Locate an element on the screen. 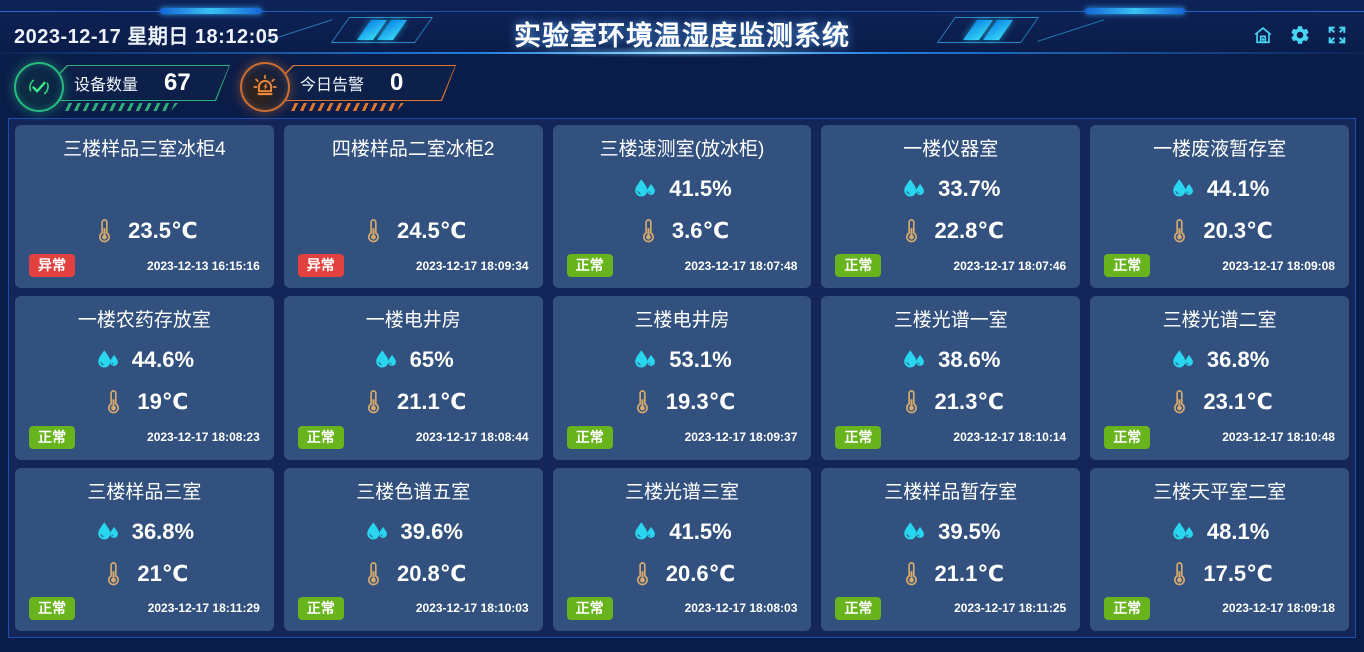 Image resolution: width=1364 pixels, height=652 pixels. timestamp: 2023-12-17 18:09:08 is located at coordinates (1278, 265).